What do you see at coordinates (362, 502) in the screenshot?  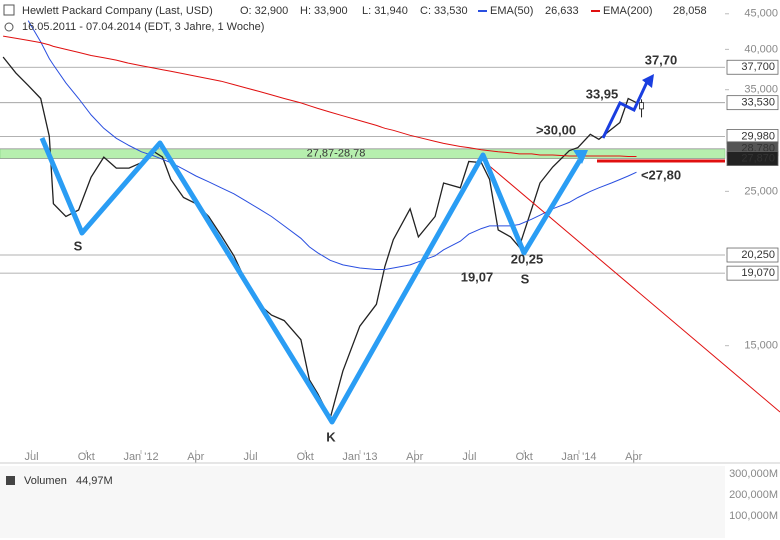 I see `volume-panel` at bounding box center [362, 502].